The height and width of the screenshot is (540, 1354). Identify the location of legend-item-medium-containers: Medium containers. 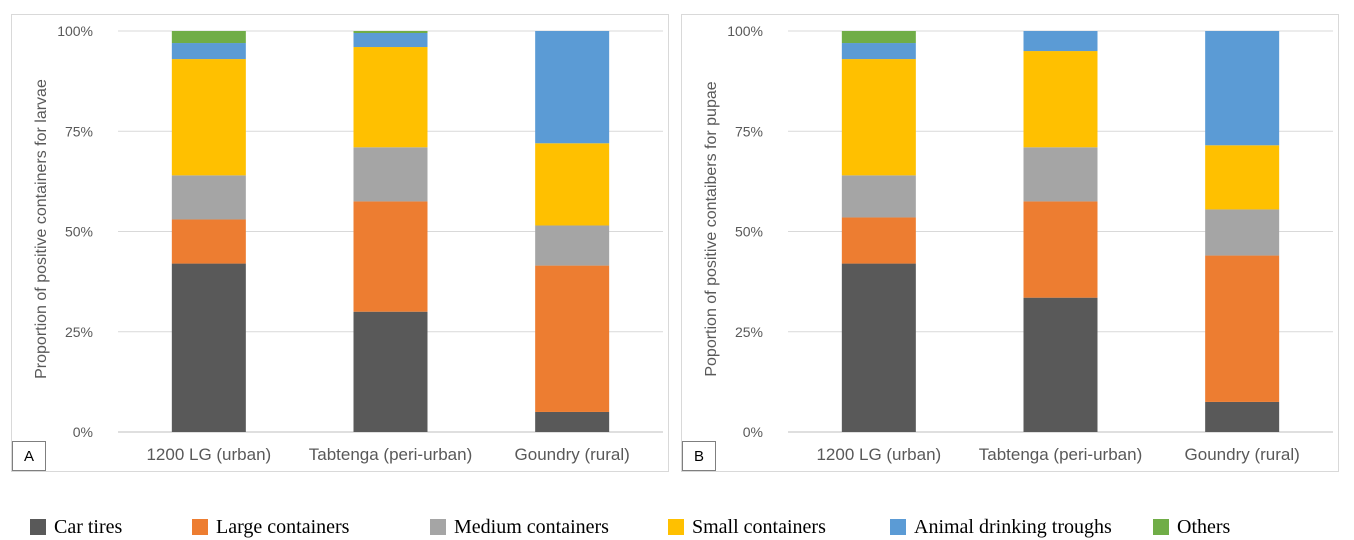
(519, 527).